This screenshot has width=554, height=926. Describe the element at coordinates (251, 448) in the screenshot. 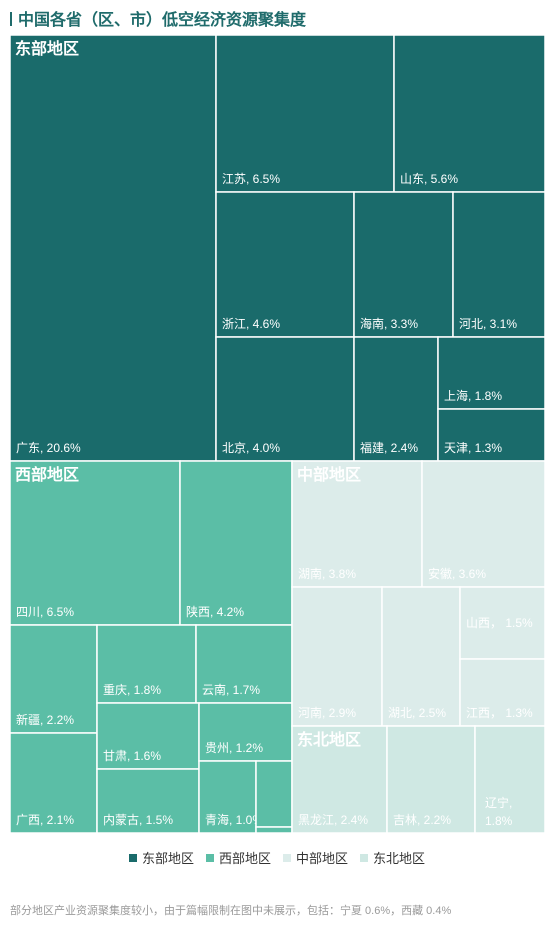

I see `treemap-cell-label: 北京, 4.0%` at that location.